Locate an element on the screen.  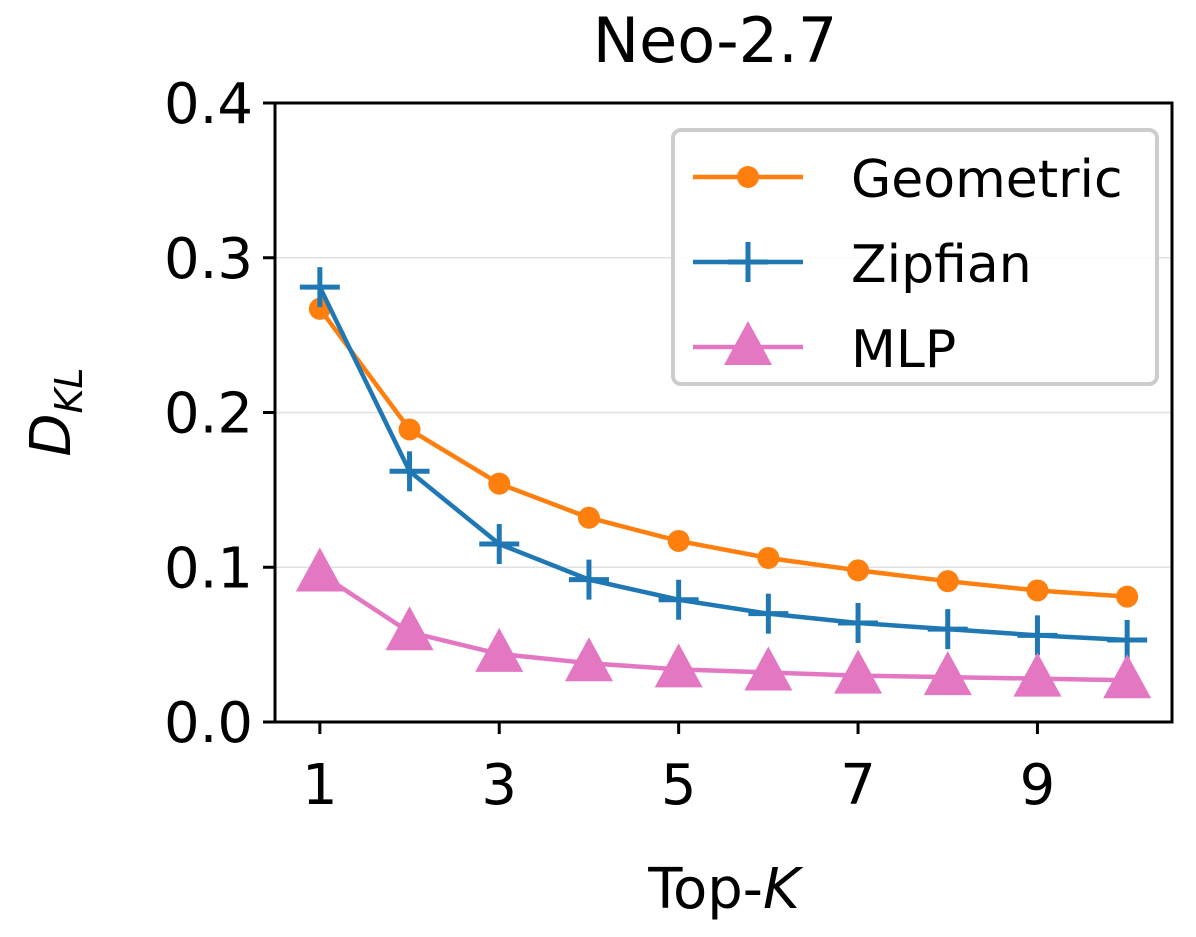
legend-box is located at coordinates (915, 257).